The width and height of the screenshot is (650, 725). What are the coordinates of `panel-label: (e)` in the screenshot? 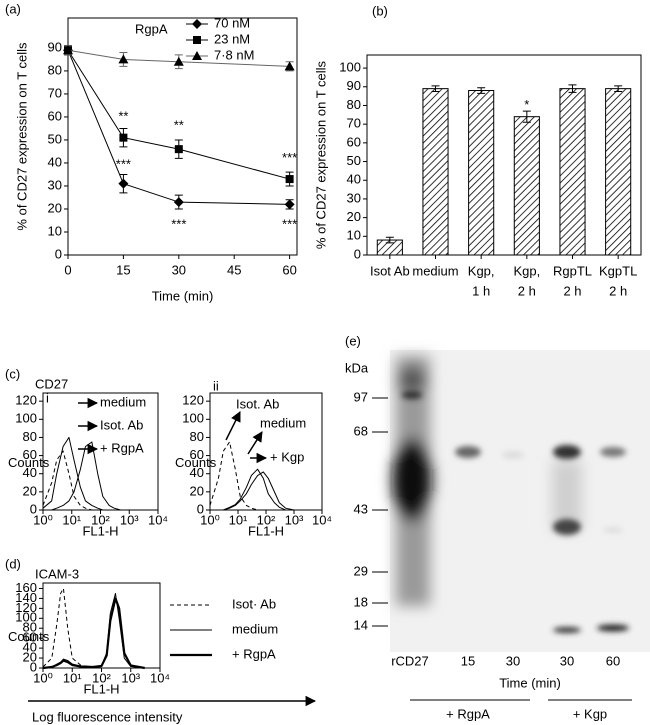 It's located at (353, 340).